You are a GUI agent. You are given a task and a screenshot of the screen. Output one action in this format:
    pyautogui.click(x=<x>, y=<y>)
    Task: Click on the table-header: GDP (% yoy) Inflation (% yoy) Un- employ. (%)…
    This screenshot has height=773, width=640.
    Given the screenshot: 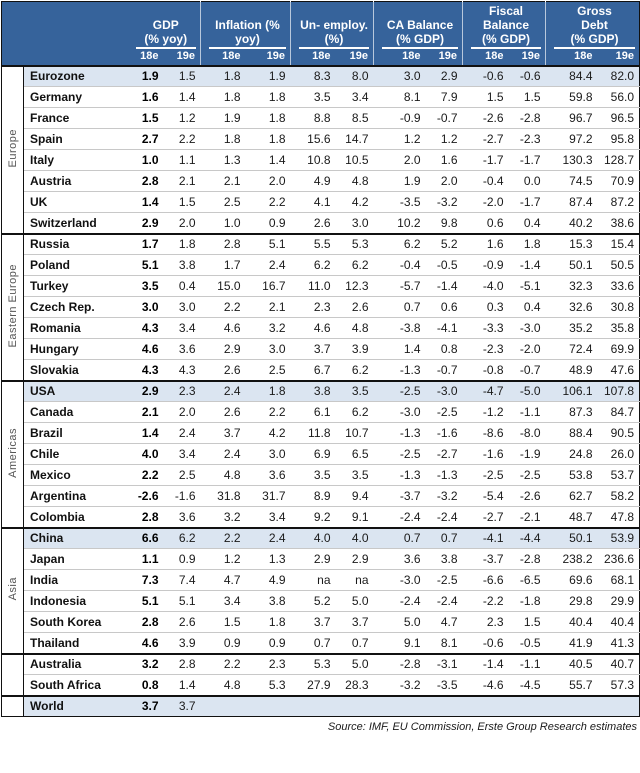 What is the action you would take?
    pyautogui.click(x=320, y=33)
    